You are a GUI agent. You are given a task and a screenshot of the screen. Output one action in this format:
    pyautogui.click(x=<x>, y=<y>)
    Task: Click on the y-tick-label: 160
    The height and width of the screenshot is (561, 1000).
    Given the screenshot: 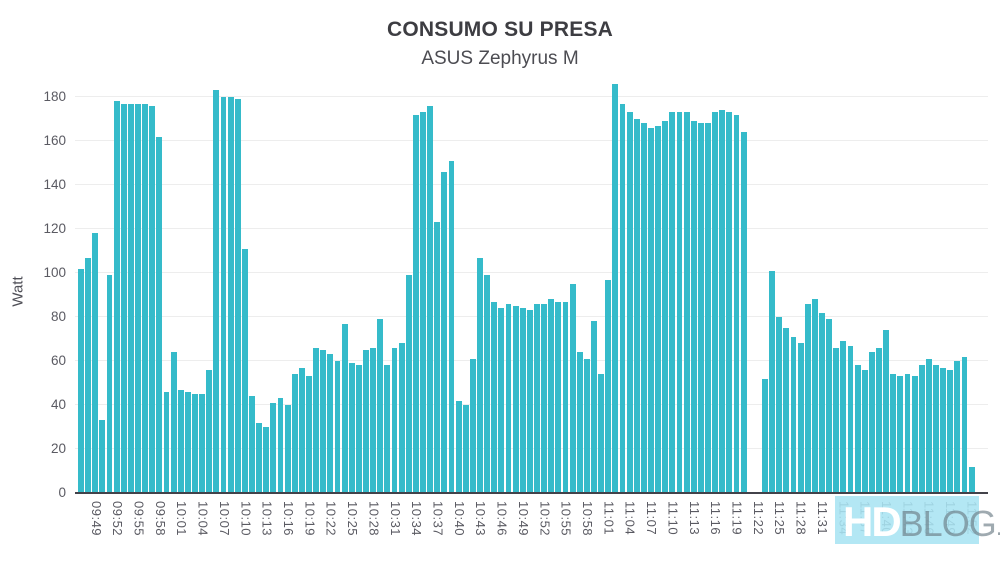 What is the action you would take?
    pyautogui.click(x=54, y=140)
    